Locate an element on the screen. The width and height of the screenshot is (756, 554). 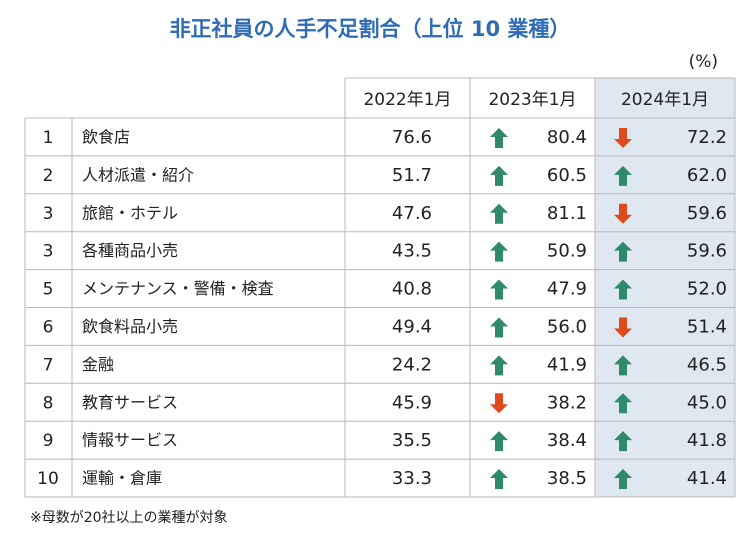
cell-value: 24.2 is located at coordinates (412, 364).